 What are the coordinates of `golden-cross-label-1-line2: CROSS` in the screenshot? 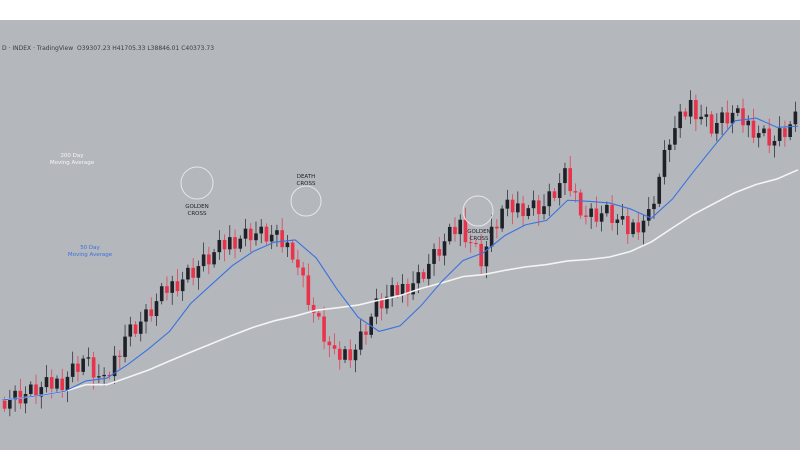 It's located at (197, 214).